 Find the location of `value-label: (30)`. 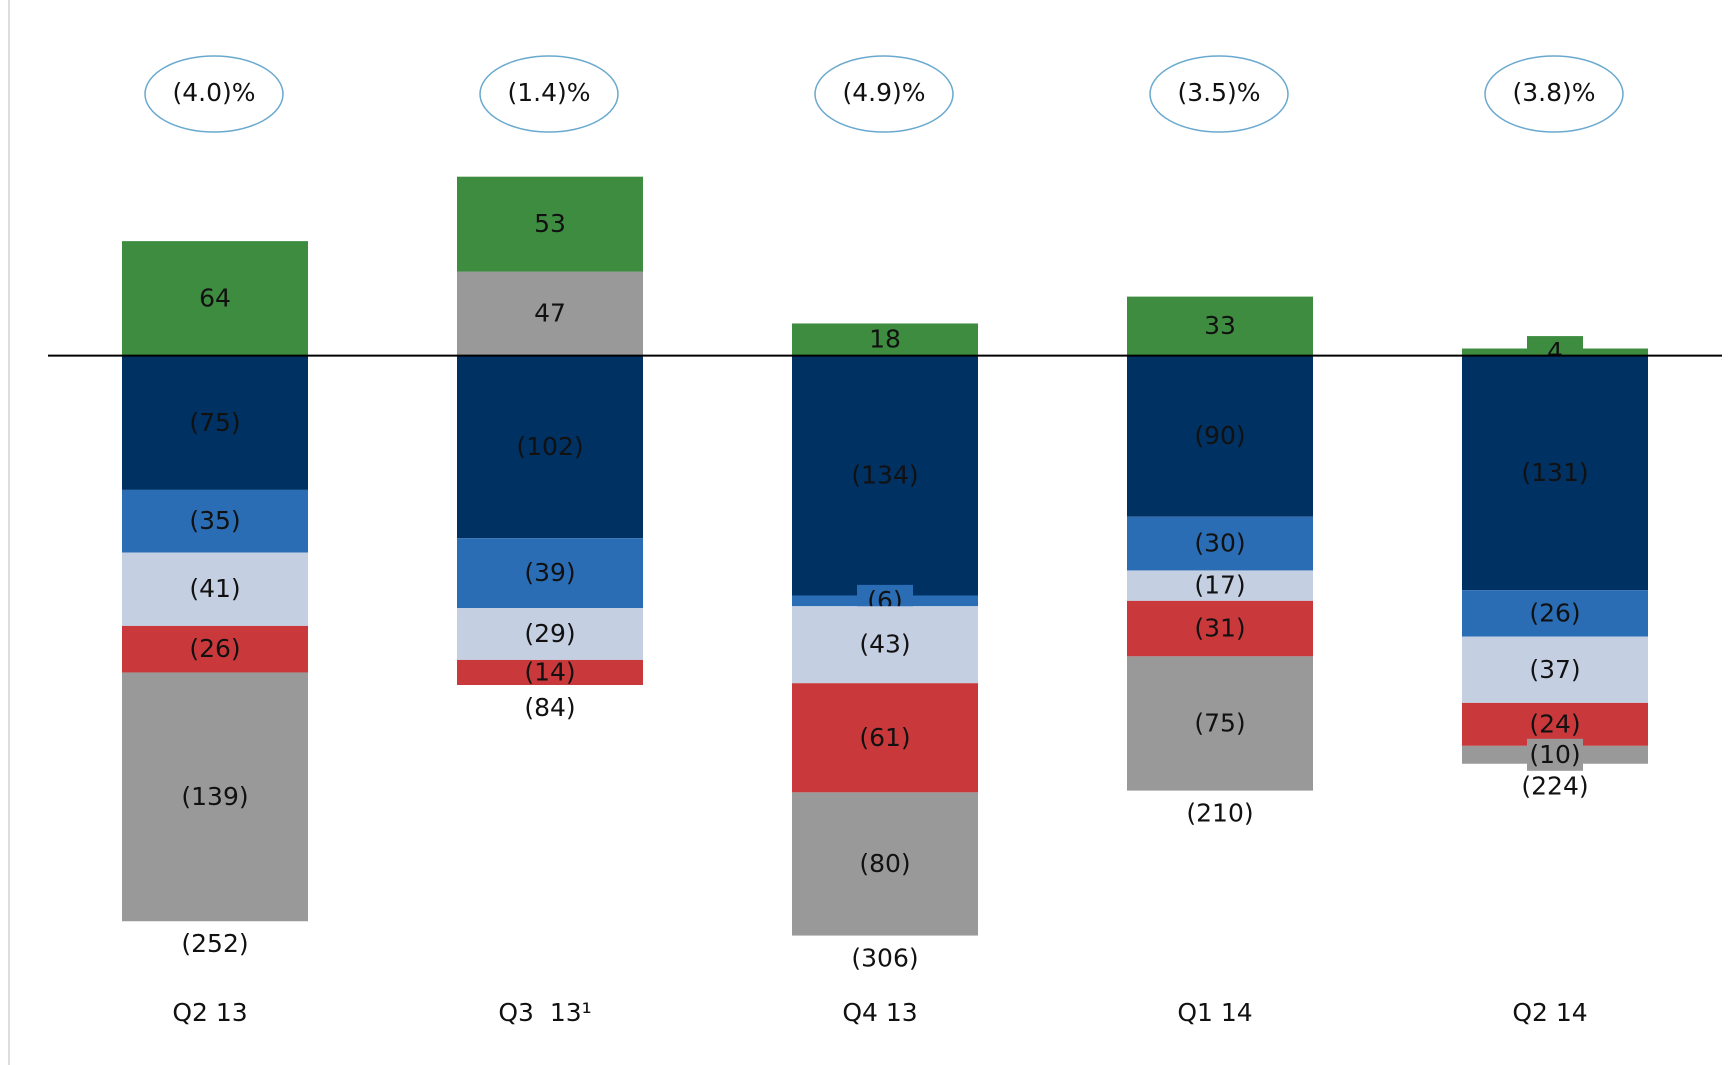

value-label: (30) is located at coordinates (1219, 543).